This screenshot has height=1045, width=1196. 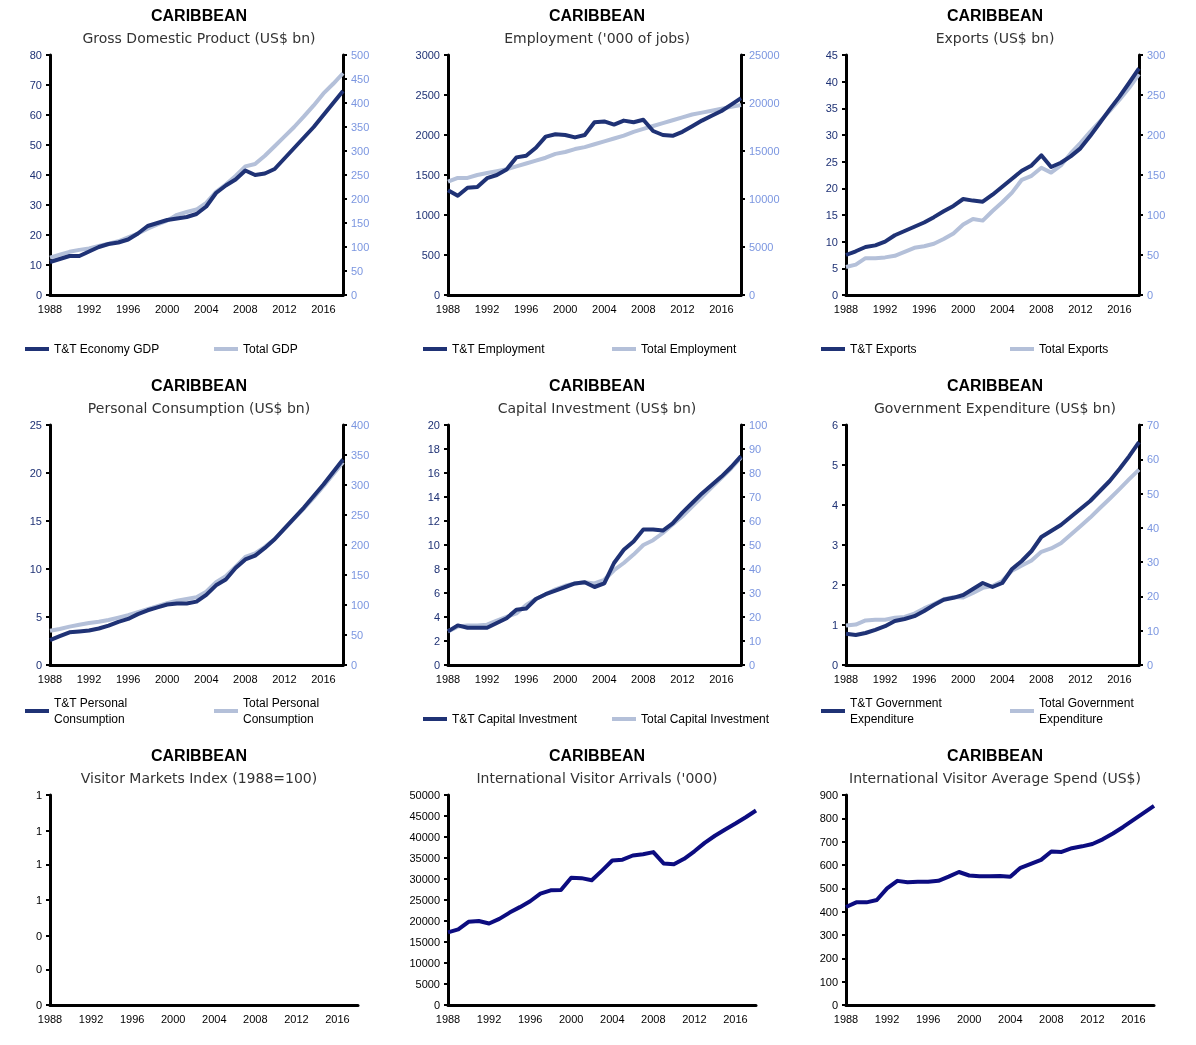 I want to click on x-tick-label: 1988, so click(x=846, y=308).